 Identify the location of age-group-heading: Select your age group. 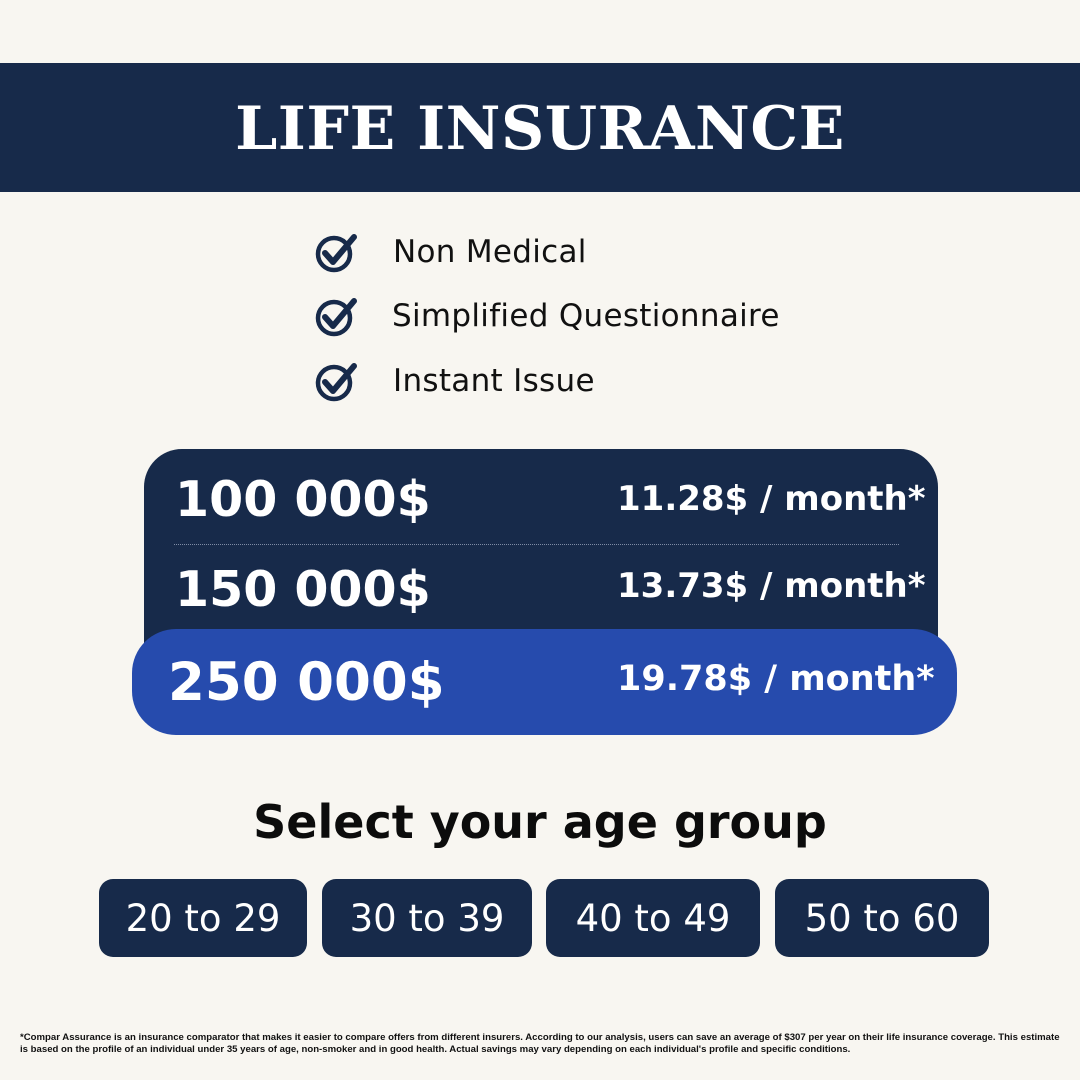
(540, 822).